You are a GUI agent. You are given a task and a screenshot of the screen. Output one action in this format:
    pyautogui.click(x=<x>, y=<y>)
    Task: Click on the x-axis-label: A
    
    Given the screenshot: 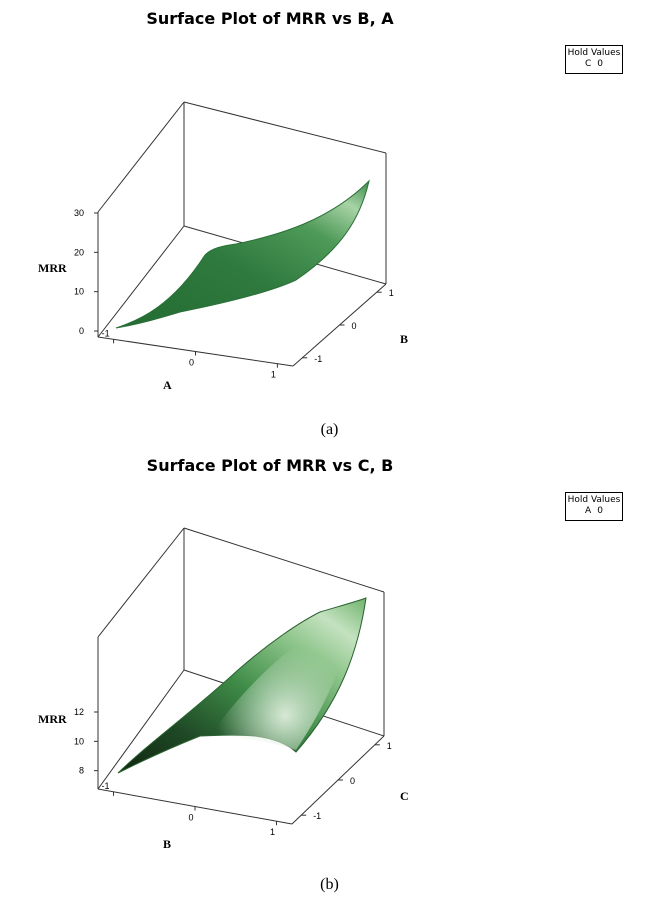 What is the action you would take?
    pyautogui.click(x=167, y=385)
    